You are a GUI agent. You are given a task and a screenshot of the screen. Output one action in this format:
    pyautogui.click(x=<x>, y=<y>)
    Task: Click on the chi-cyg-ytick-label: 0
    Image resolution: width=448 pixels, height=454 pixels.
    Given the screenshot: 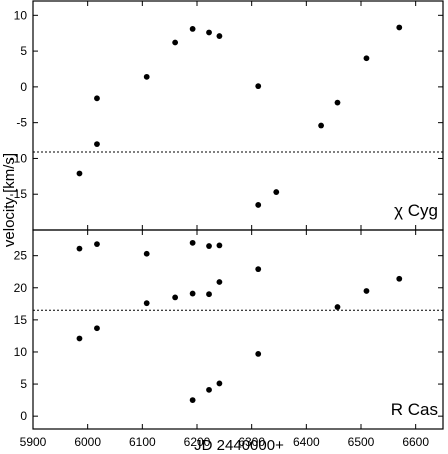 What is the action you would take?
    pyautogui.click(x=23, y=87)
    